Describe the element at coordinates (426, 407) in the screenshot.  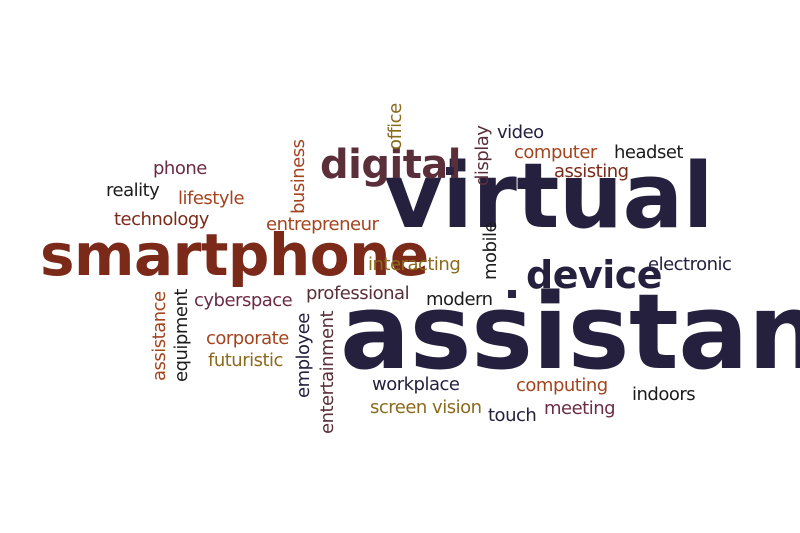
I see `word-screen-vision: screen vision` at that location.